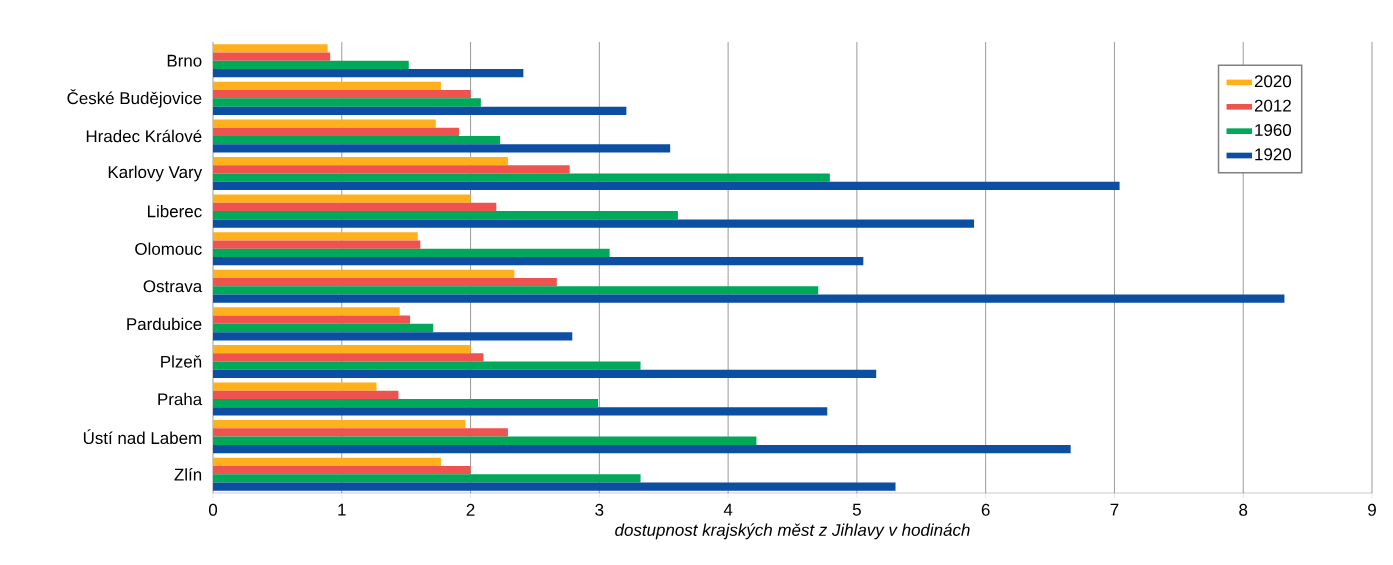 The height and width of the screenshot is (565, 1393). I want to click on x-tick-label: 8, so click(1243, 509).